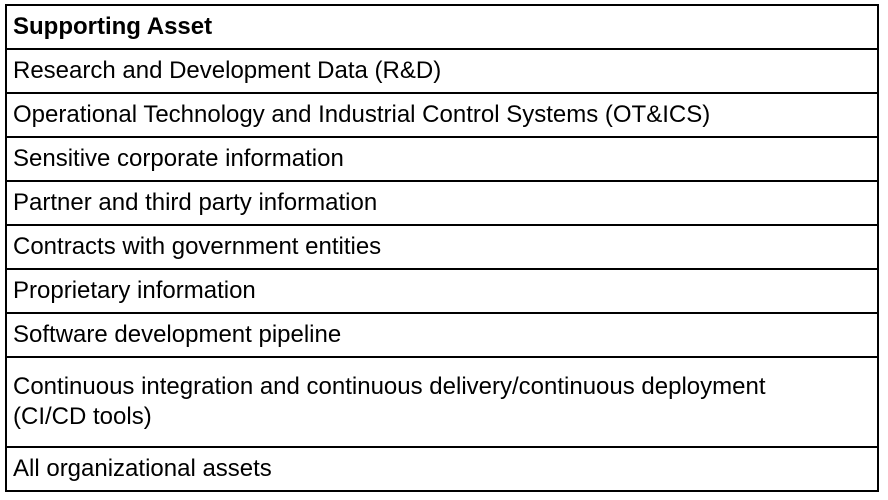  I want to click on table-row: Proprietary information, so click(442, 291).